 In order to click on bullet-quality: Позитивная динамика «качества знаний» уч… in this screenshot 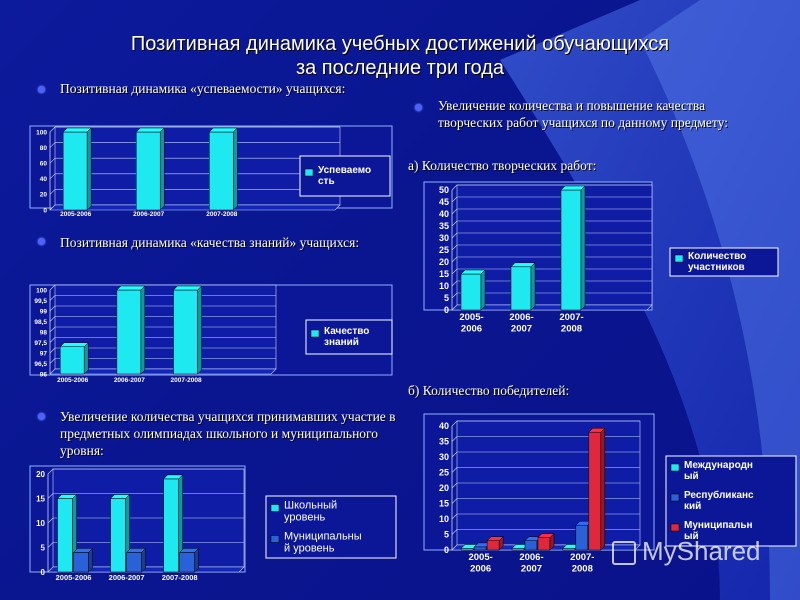, I will do `click(210, 242)`.